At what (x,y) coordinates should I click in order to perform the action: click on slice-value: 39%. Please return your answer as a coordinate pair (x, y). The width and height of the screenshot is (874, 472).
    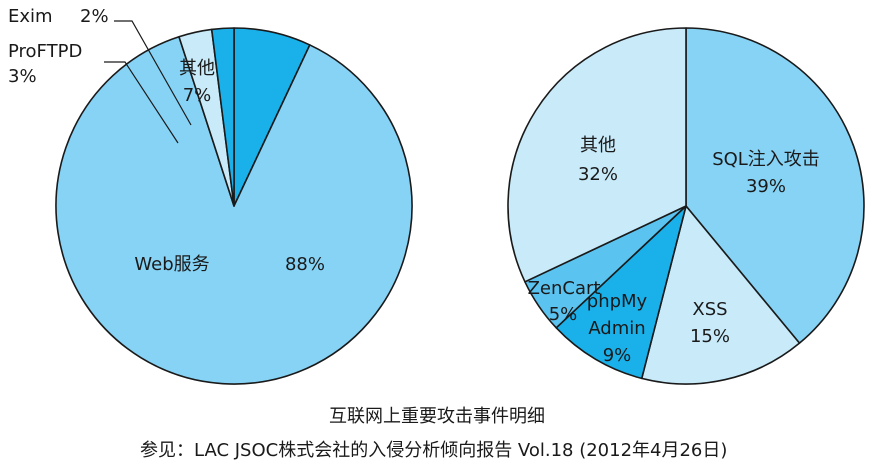
    Looking at the image, I should click on (766, 186).